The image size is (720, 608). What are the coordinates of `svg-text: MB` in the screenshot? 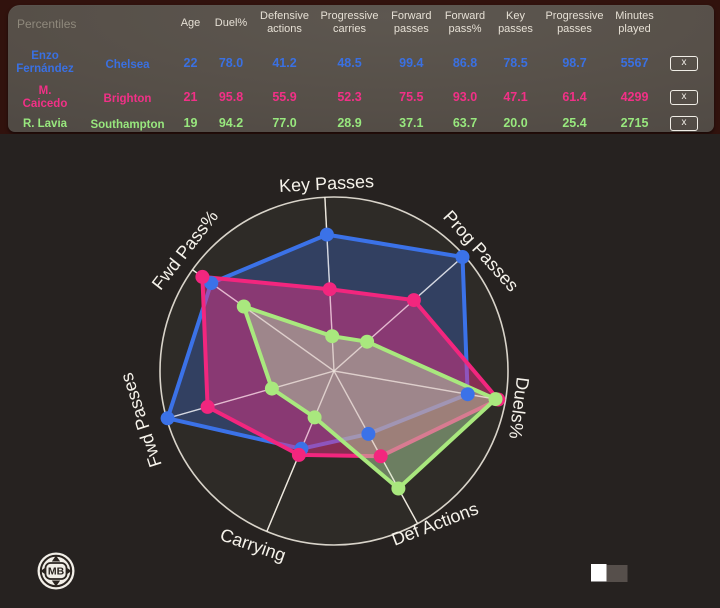 It's located at (56, 572).